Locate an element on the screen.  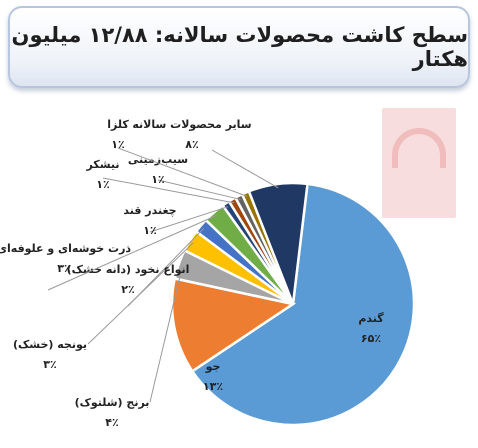
slice-label: سیب‌زمینی ۱٪ is located at coordinates (158, 169).